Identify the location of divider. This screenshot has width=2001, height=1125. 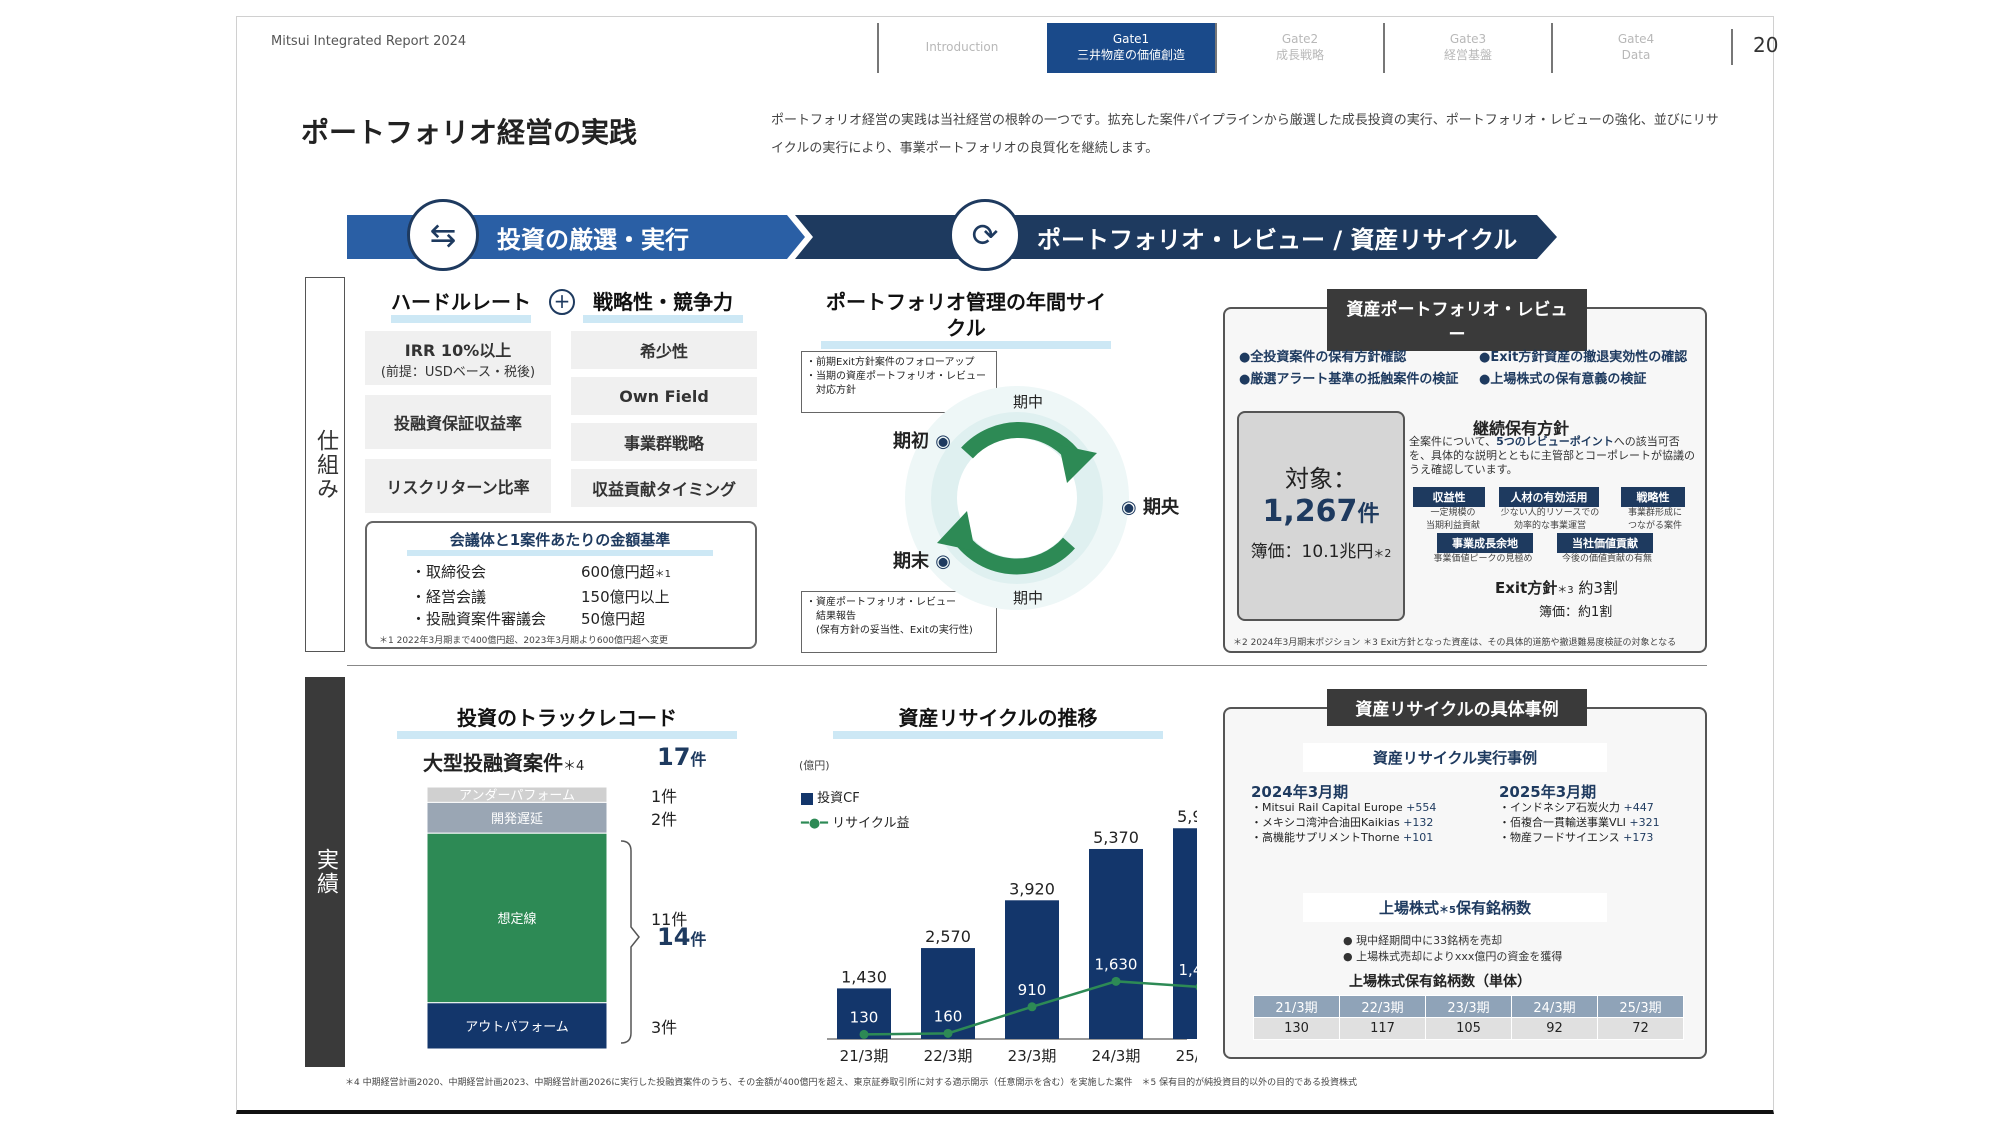
(1027, 665).